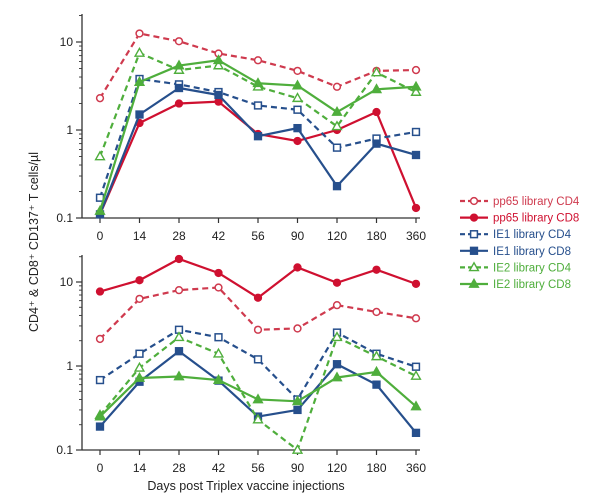 The image size is (597, 497). I want to click on legend-item: IE1 library CD4, so click(516, 235).